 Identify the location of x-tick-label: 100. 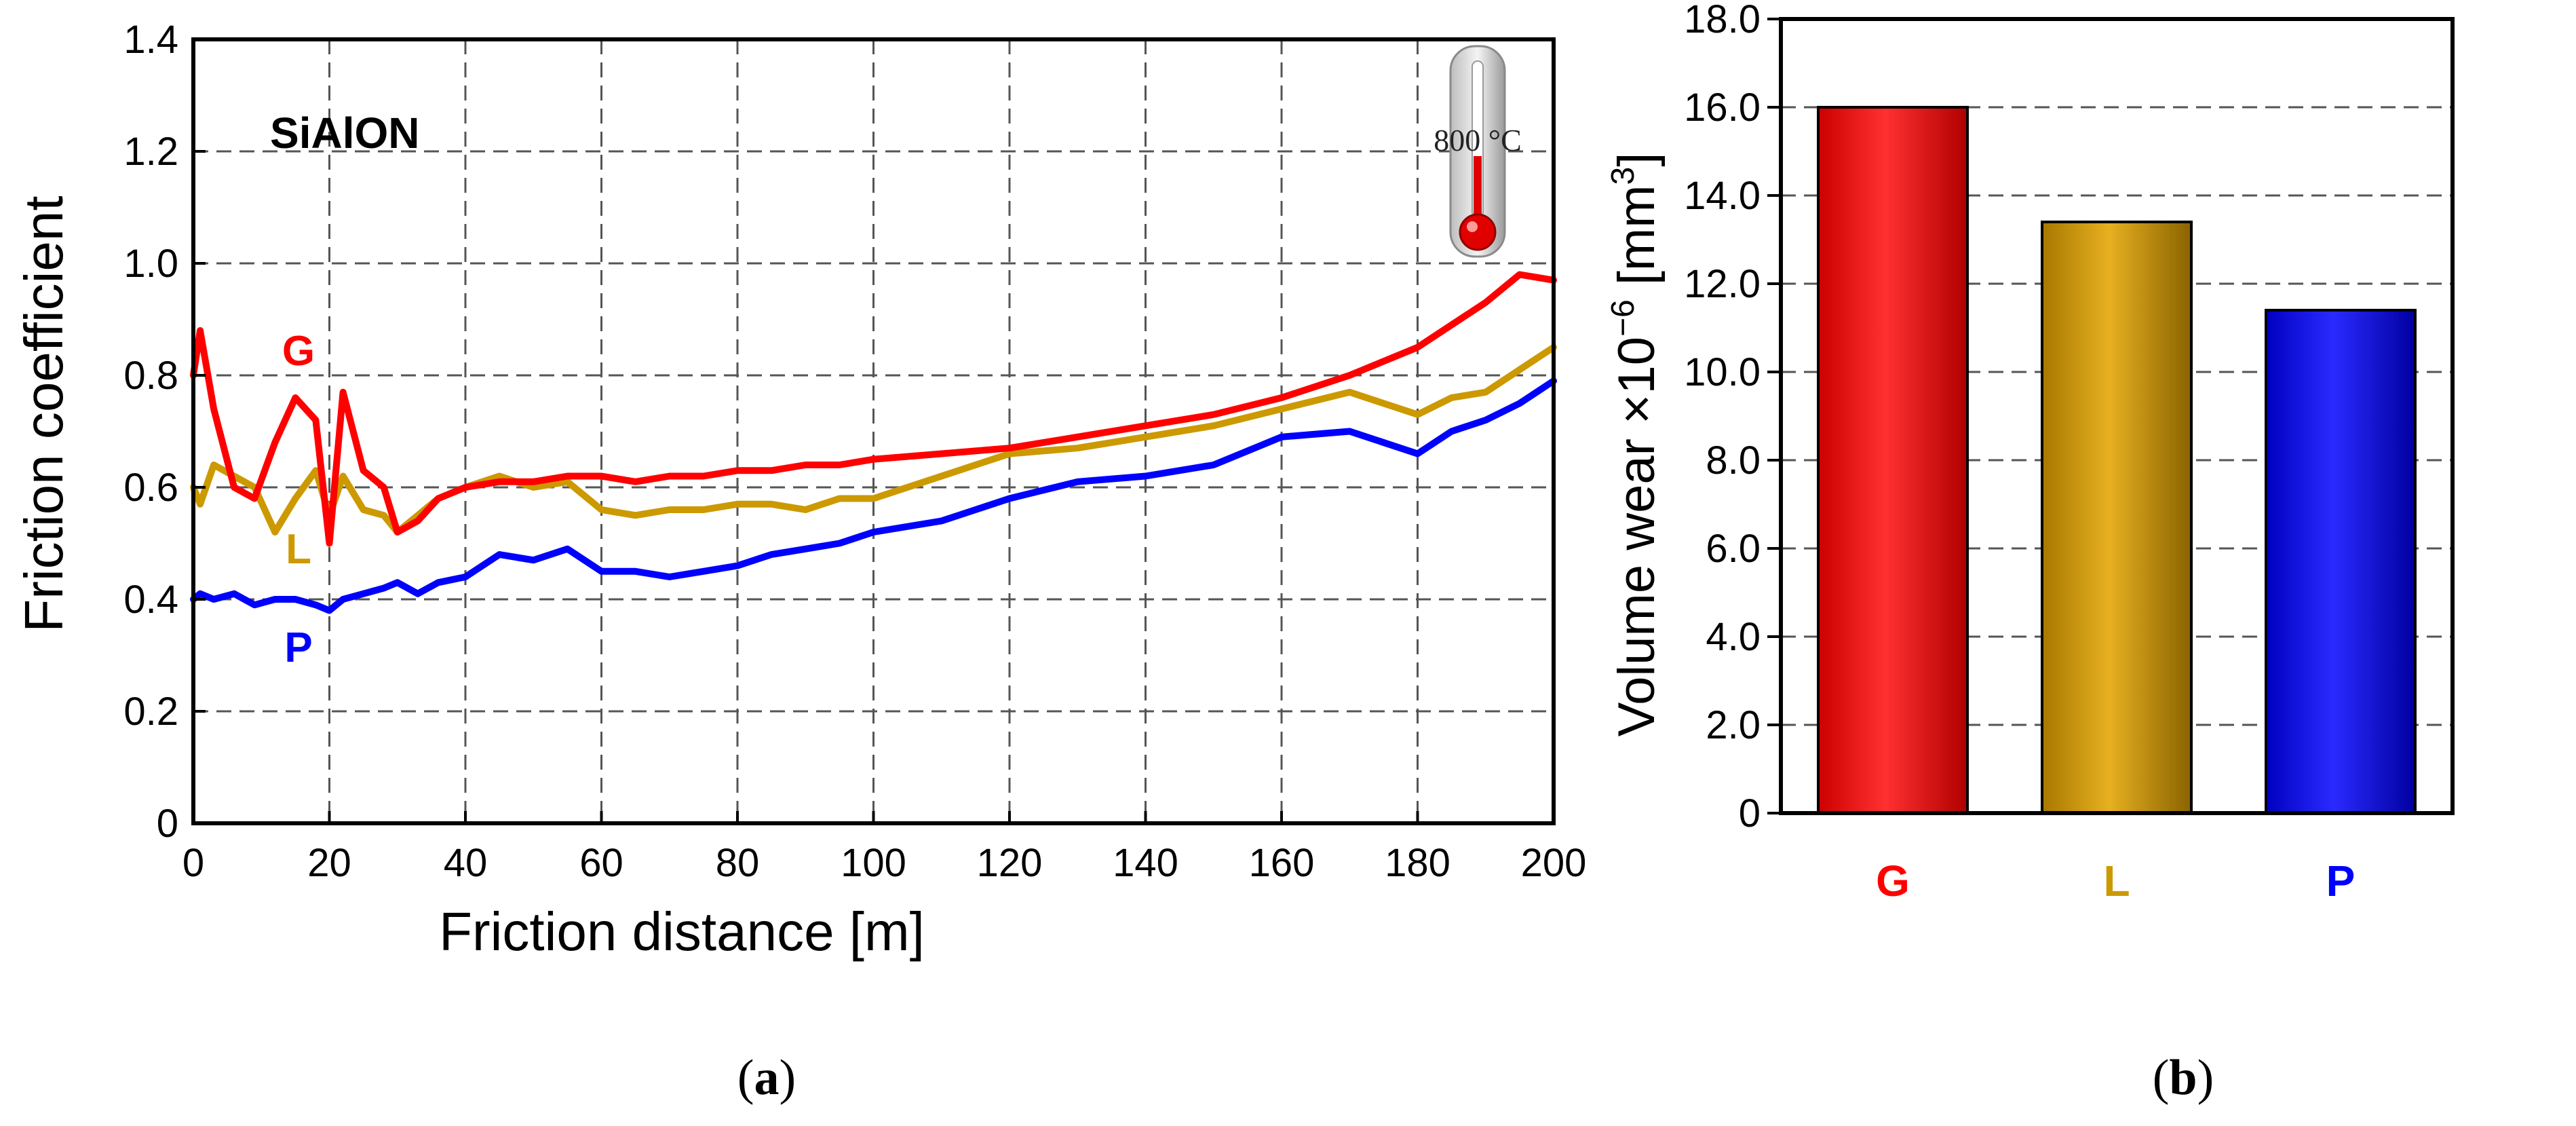
(873, 863).